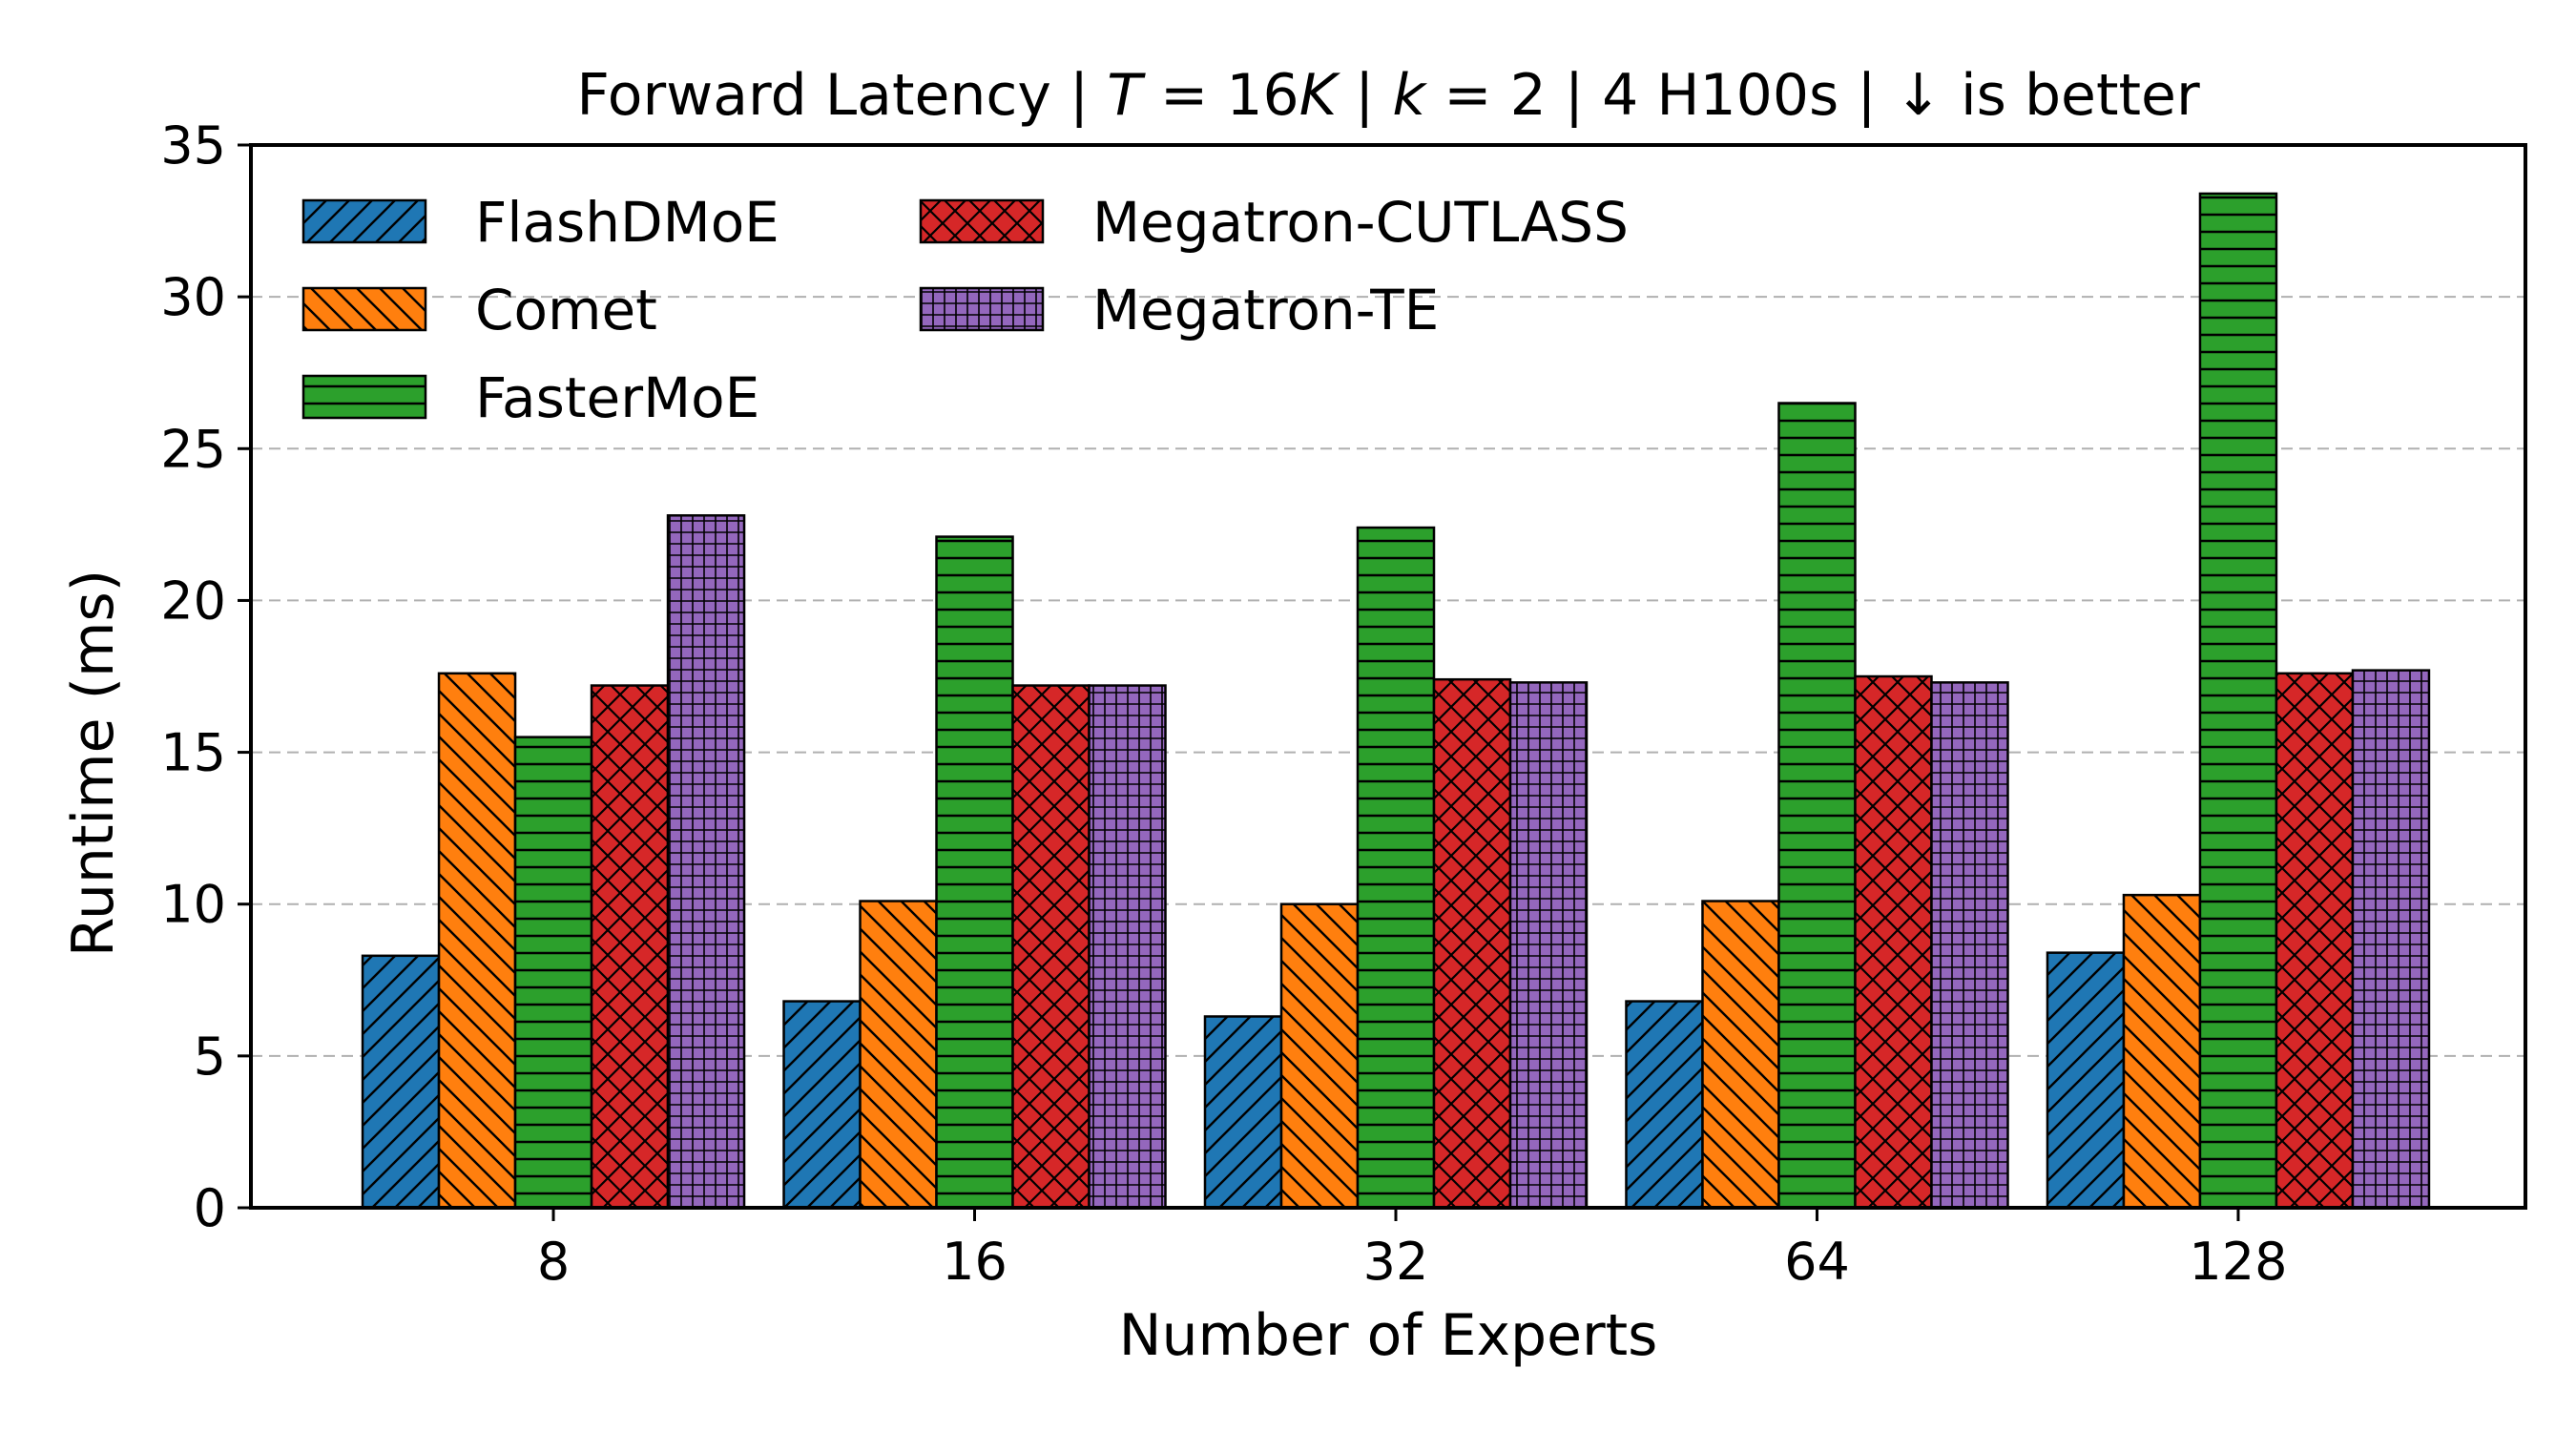  Describe the element at coordinates (617, 397) in the screenshot. I see `legend-label: FasterMoE` at that location.